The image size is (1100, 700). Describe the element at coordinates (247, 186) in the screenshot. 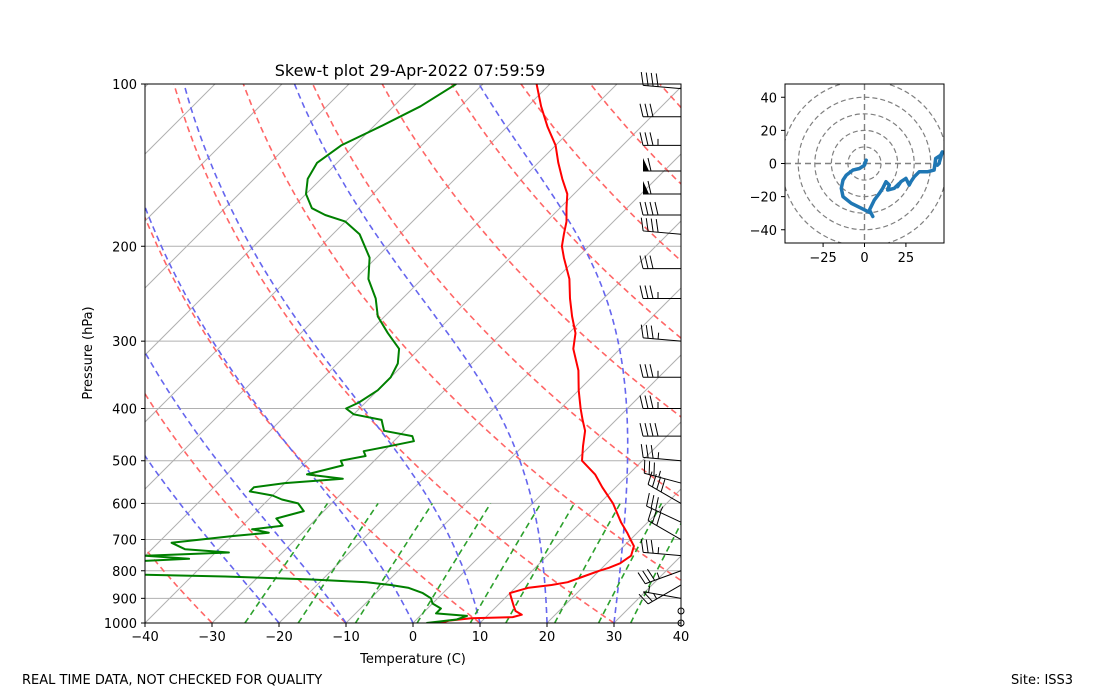

I see `isotherm--90` at that location.